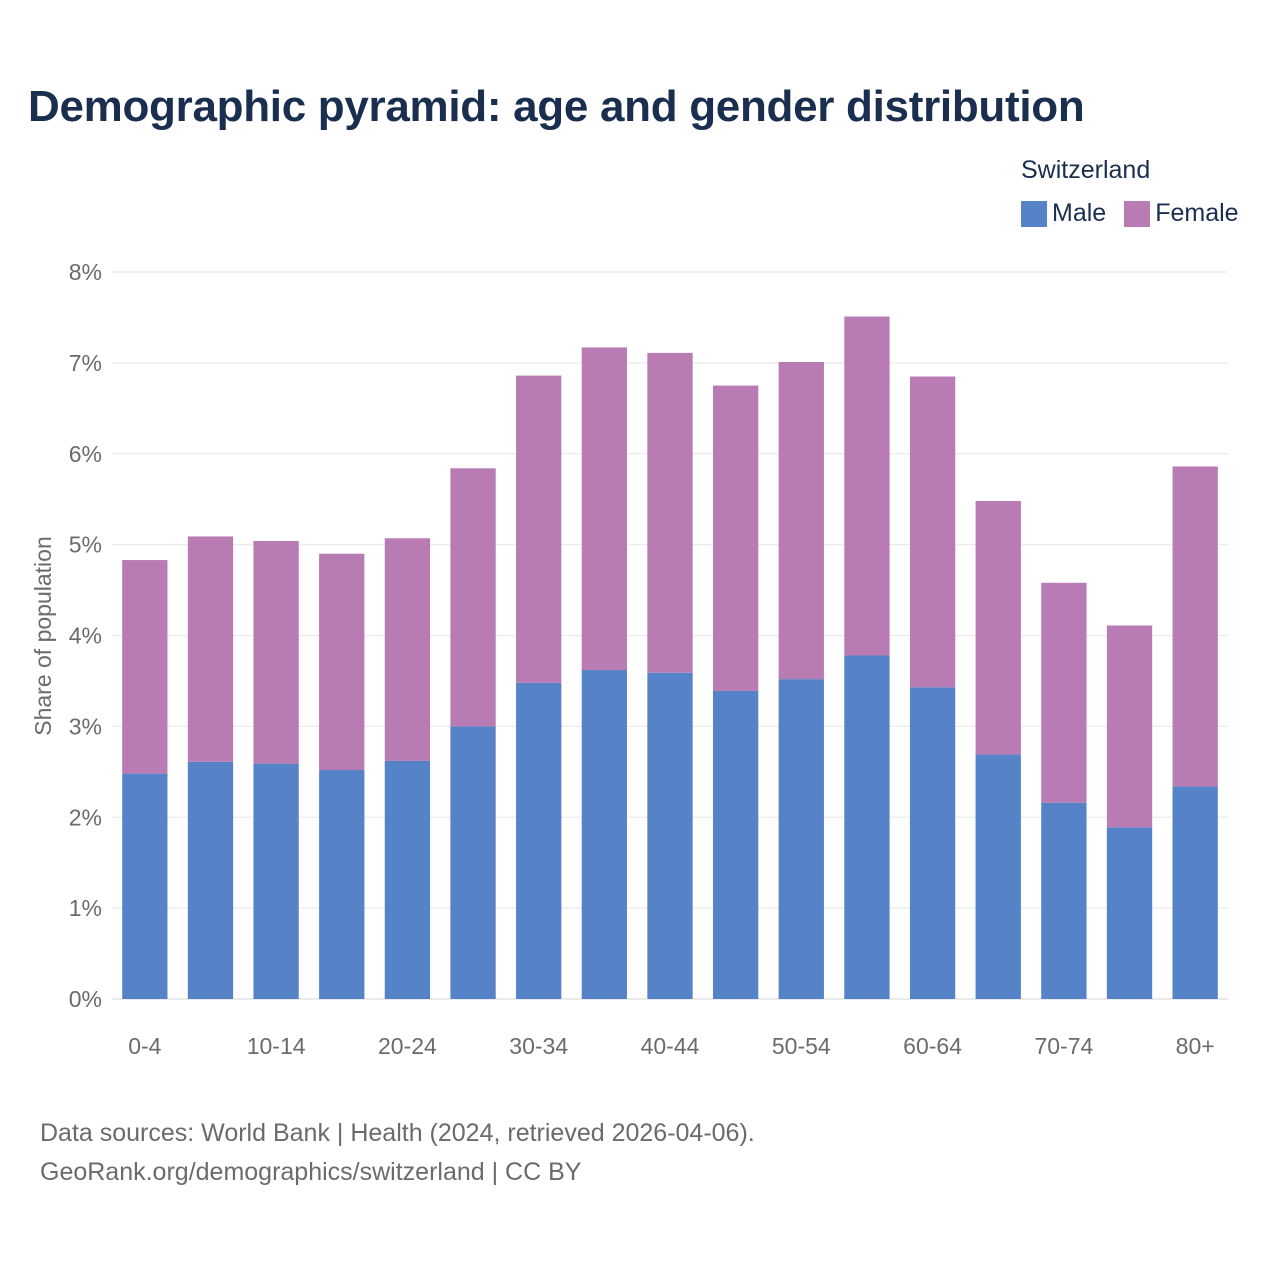  What do you see at coordinates (1079, 213) in the screenshot?
I see `legend-label-male: Male` at bounding box center [1079, 213].